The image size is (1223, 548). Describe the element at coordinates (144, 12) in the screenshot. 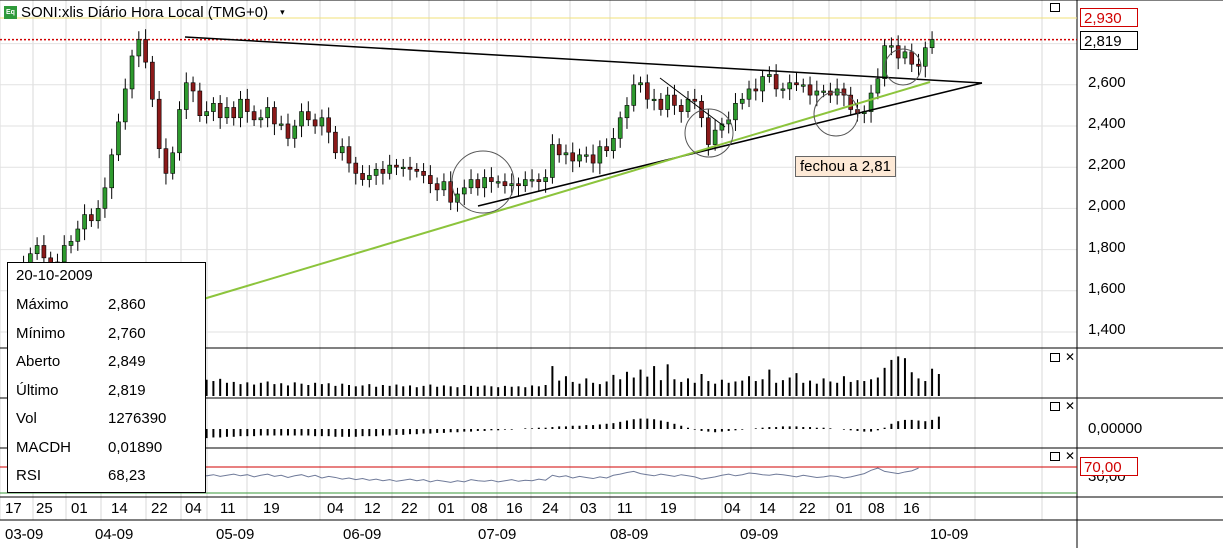

I see `chart-title-bar: Eq SONI:xlis Diário Hora Local (TMG+0) ▾` at that location.